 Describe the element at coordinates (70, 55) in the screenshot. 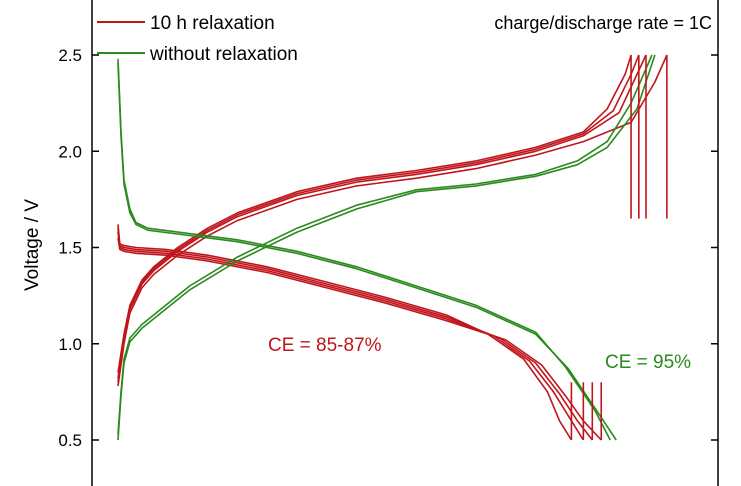

I see `y-tick-label: 2.5` at that location.